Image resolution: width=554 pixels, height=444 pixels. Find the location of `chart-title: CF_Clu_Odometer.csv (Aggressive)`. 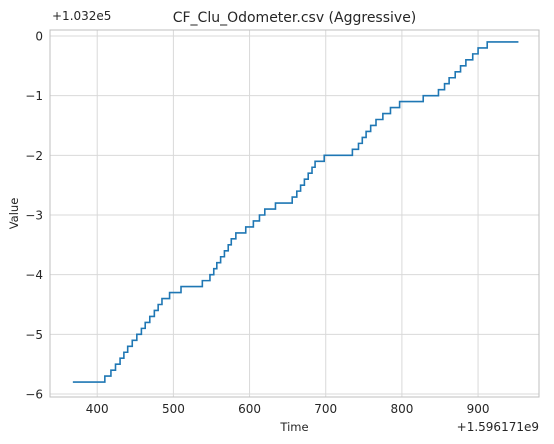

chart-title: CF_Clu_Odometer.csv (Aggressive) is located at coordinates (295, 18).